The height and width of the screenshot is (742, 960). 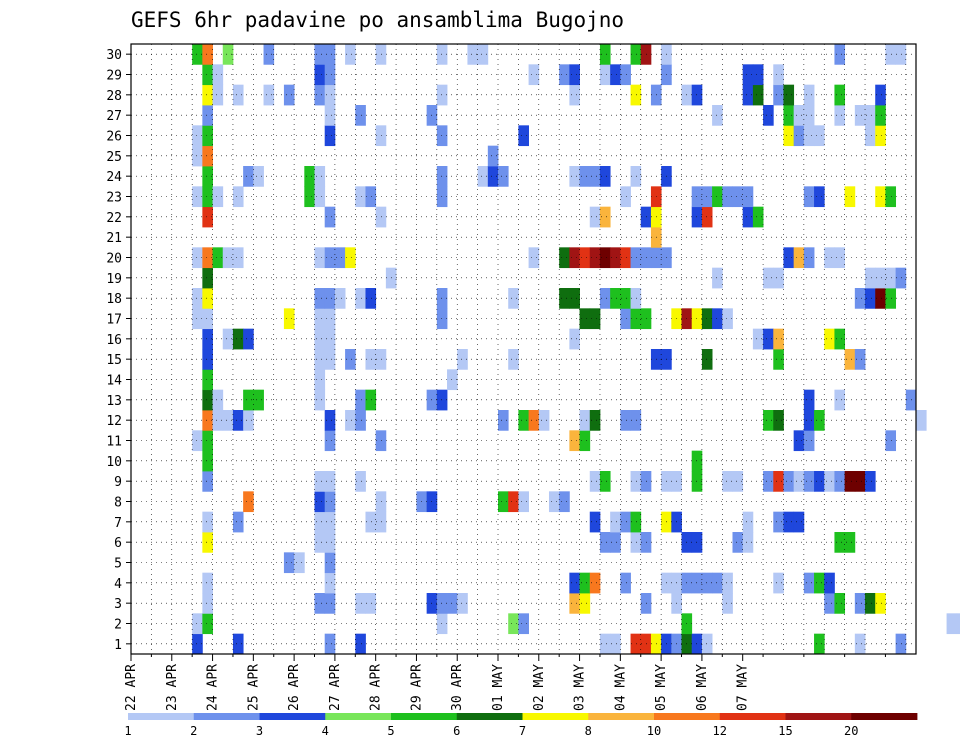 I want to click on heat-cell-r4-c44, so click(x=585, y=583).